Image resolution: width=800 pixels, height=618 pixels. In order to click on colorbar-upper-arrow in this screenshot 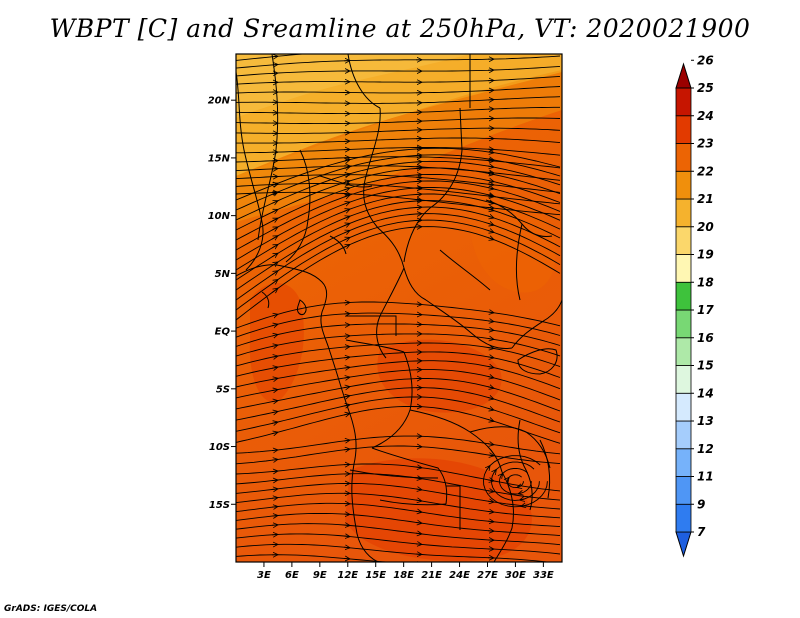, I will do `click(683, 75)`.